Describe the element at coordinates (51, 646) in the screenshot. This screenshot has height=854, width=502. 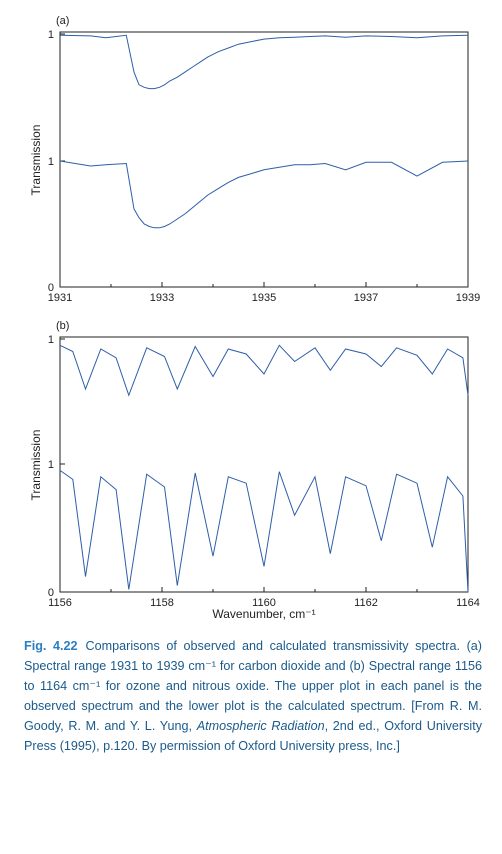
I see `figure-number: Fig. 4.22` at that location.